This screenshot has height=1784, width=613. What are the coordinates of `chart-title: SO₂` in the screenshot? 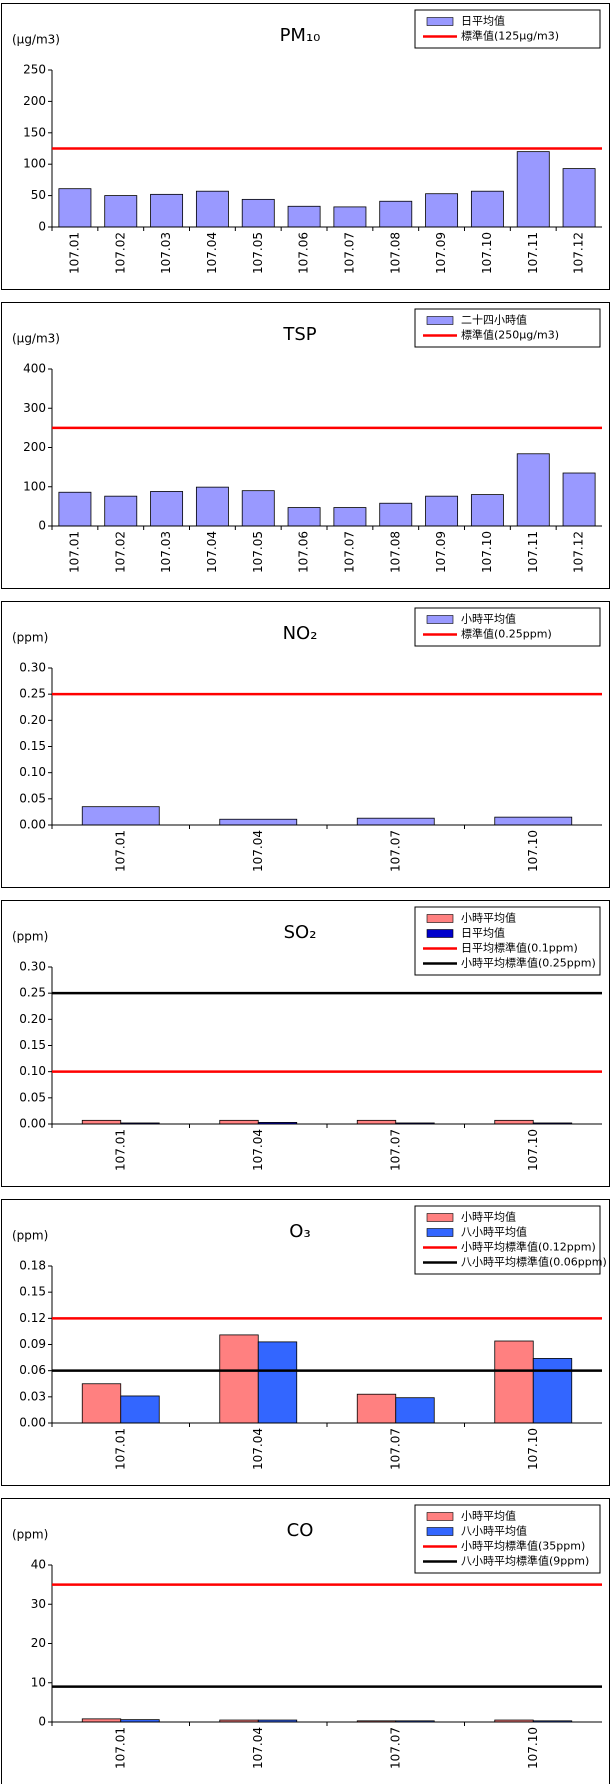 It's located at (300, 932).